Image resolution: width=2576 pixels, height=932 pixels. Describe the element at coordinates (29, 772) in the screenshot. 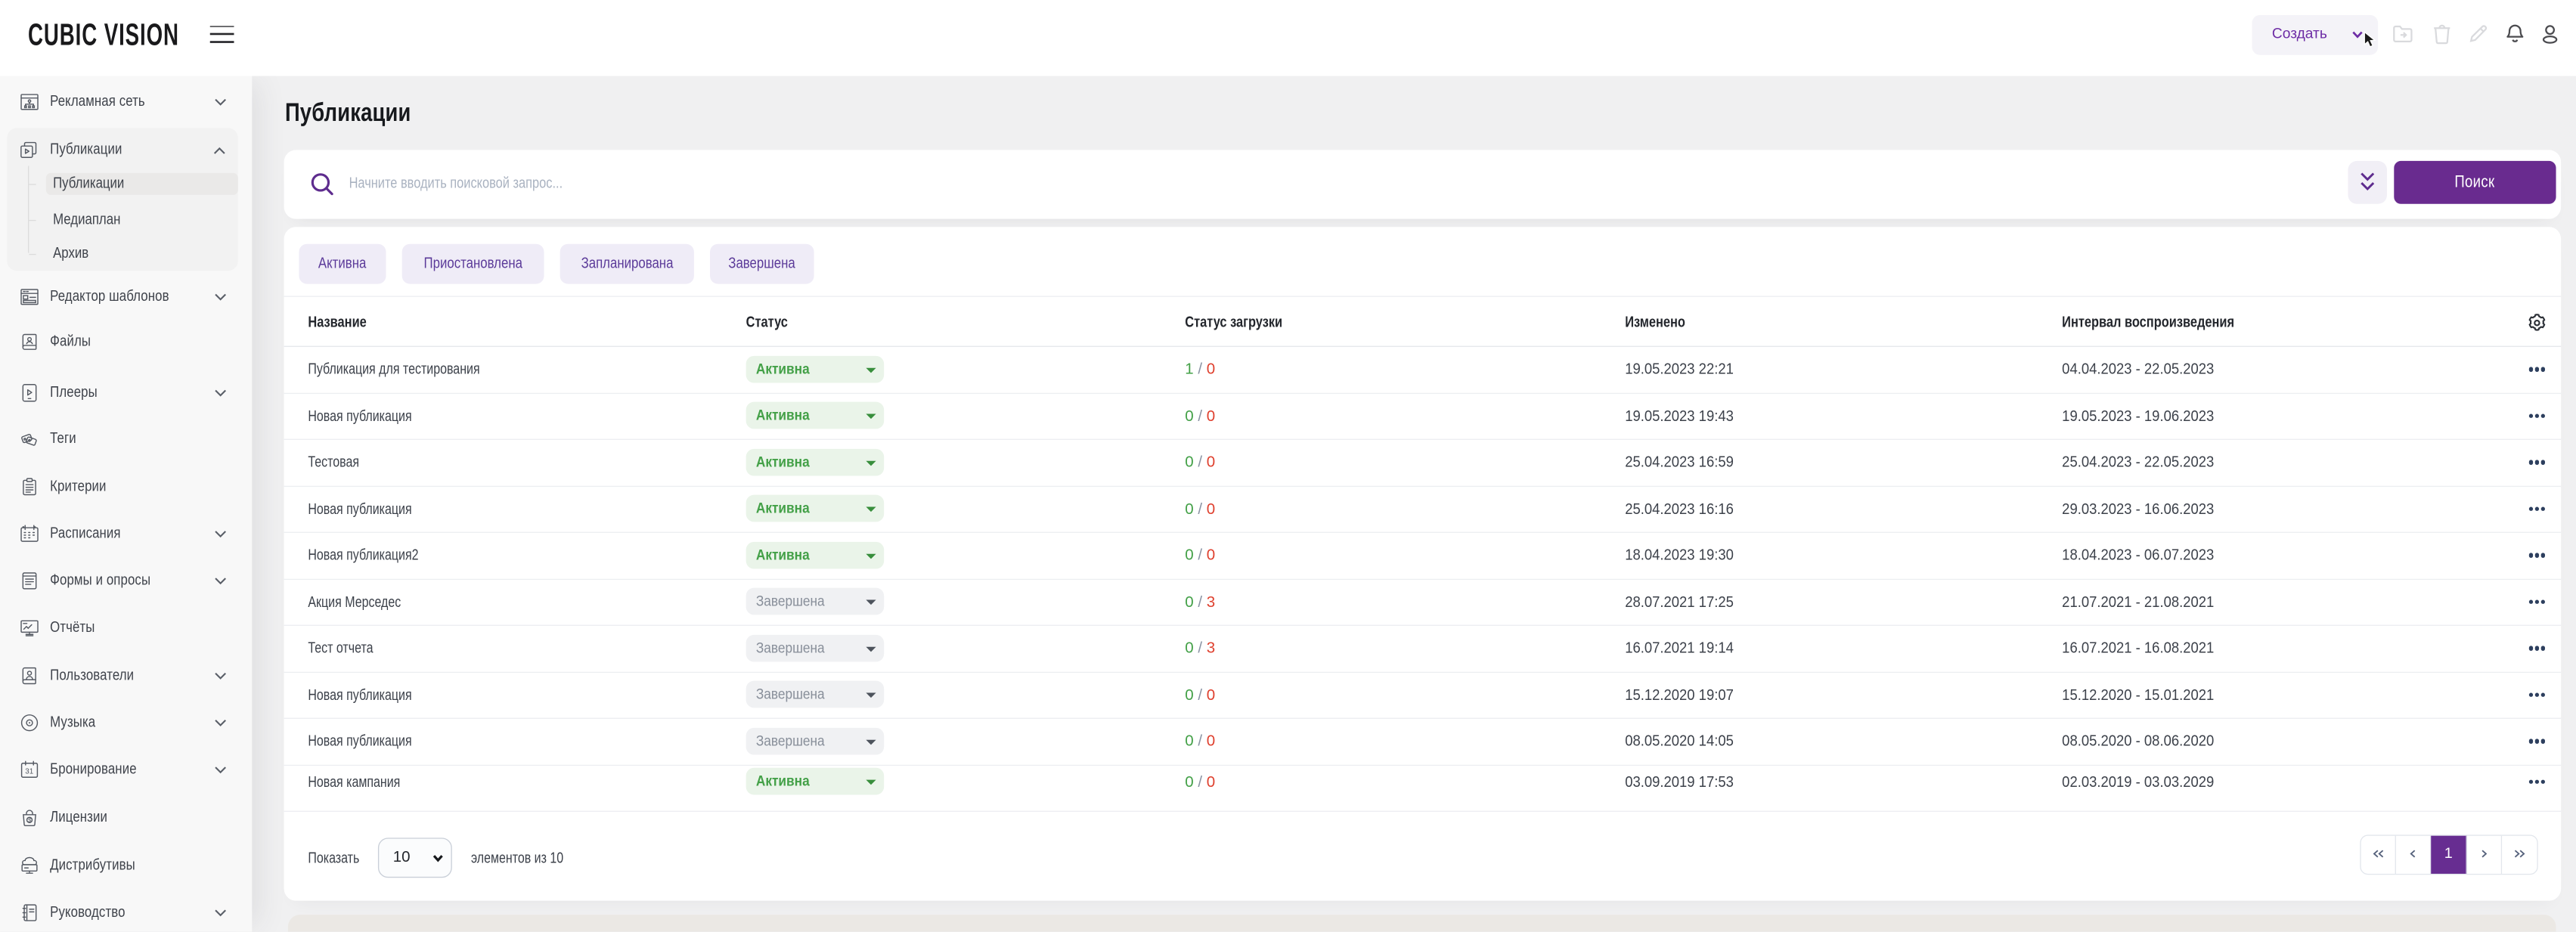

I see `svg-text: 31` at that location.